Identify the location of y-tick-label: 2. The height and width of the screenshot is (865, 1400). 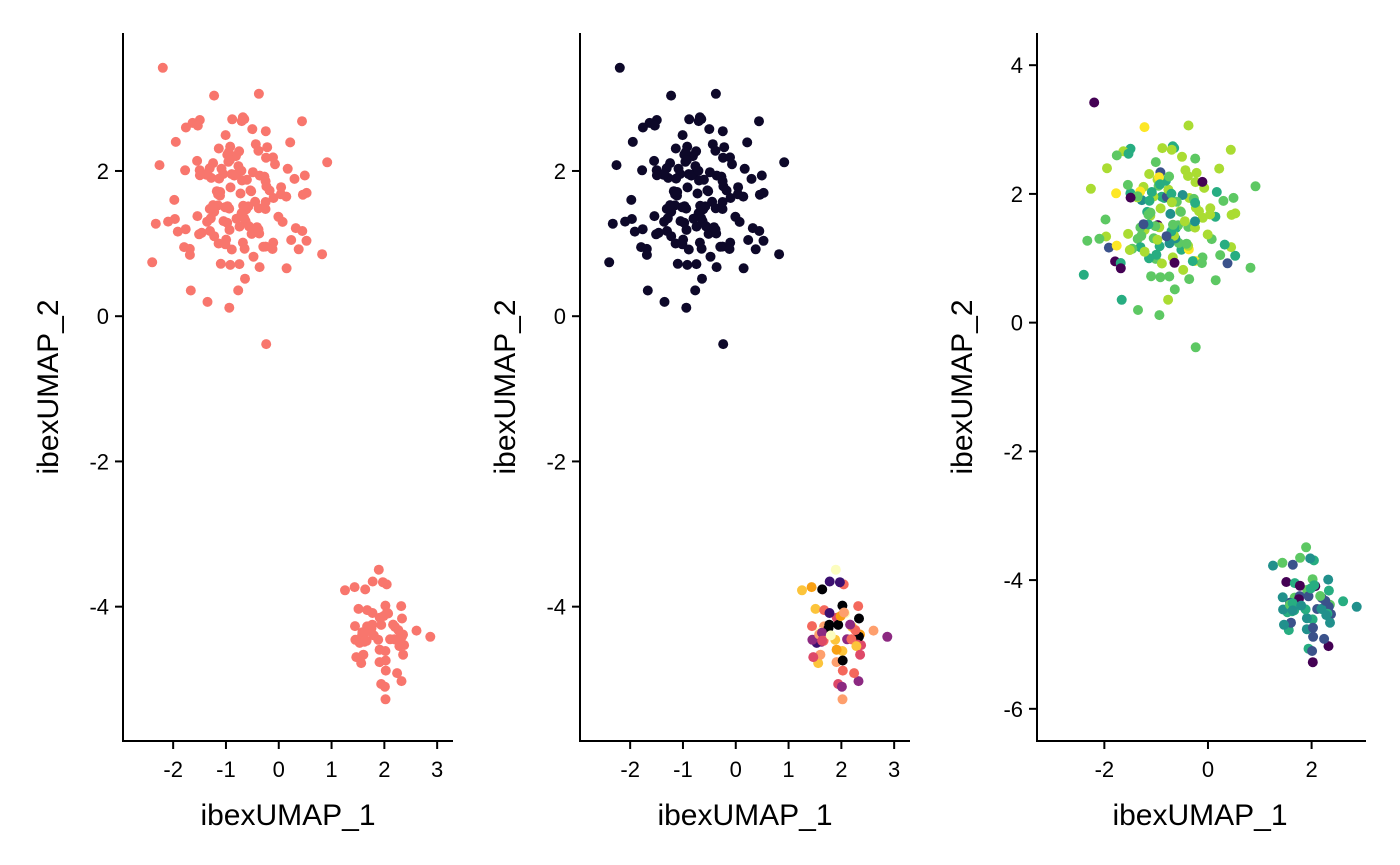
(103, 171).